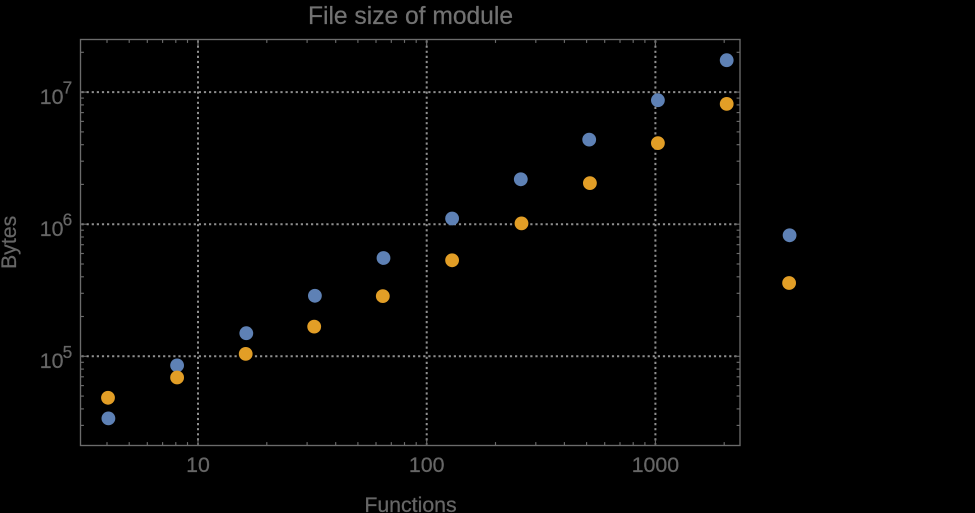 The width and height of the screenshot is (975, 513). What do you see at coordinates (656, 465) in the screenshot?
I see `svg-text: 1000` at bounding box center [656, 465].